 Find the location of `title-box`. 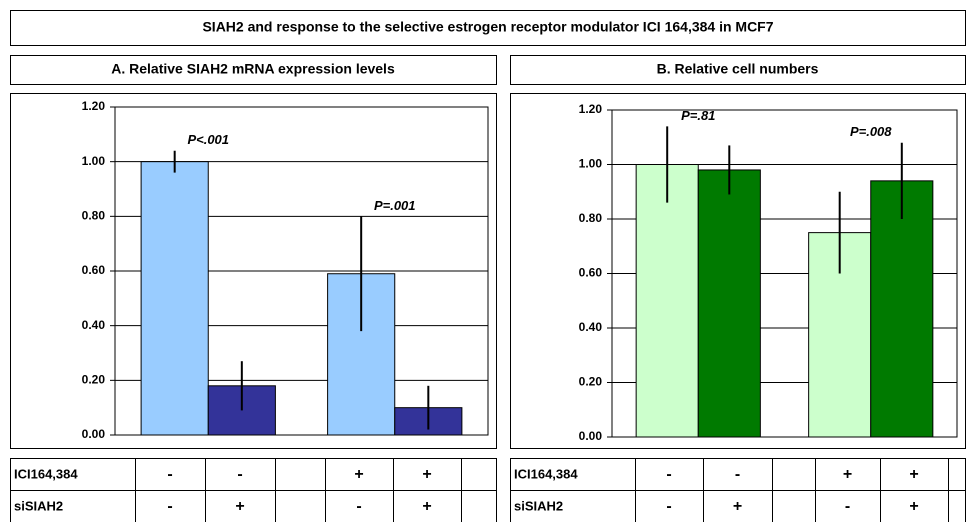

title-box is located at coordinates (488, 28).